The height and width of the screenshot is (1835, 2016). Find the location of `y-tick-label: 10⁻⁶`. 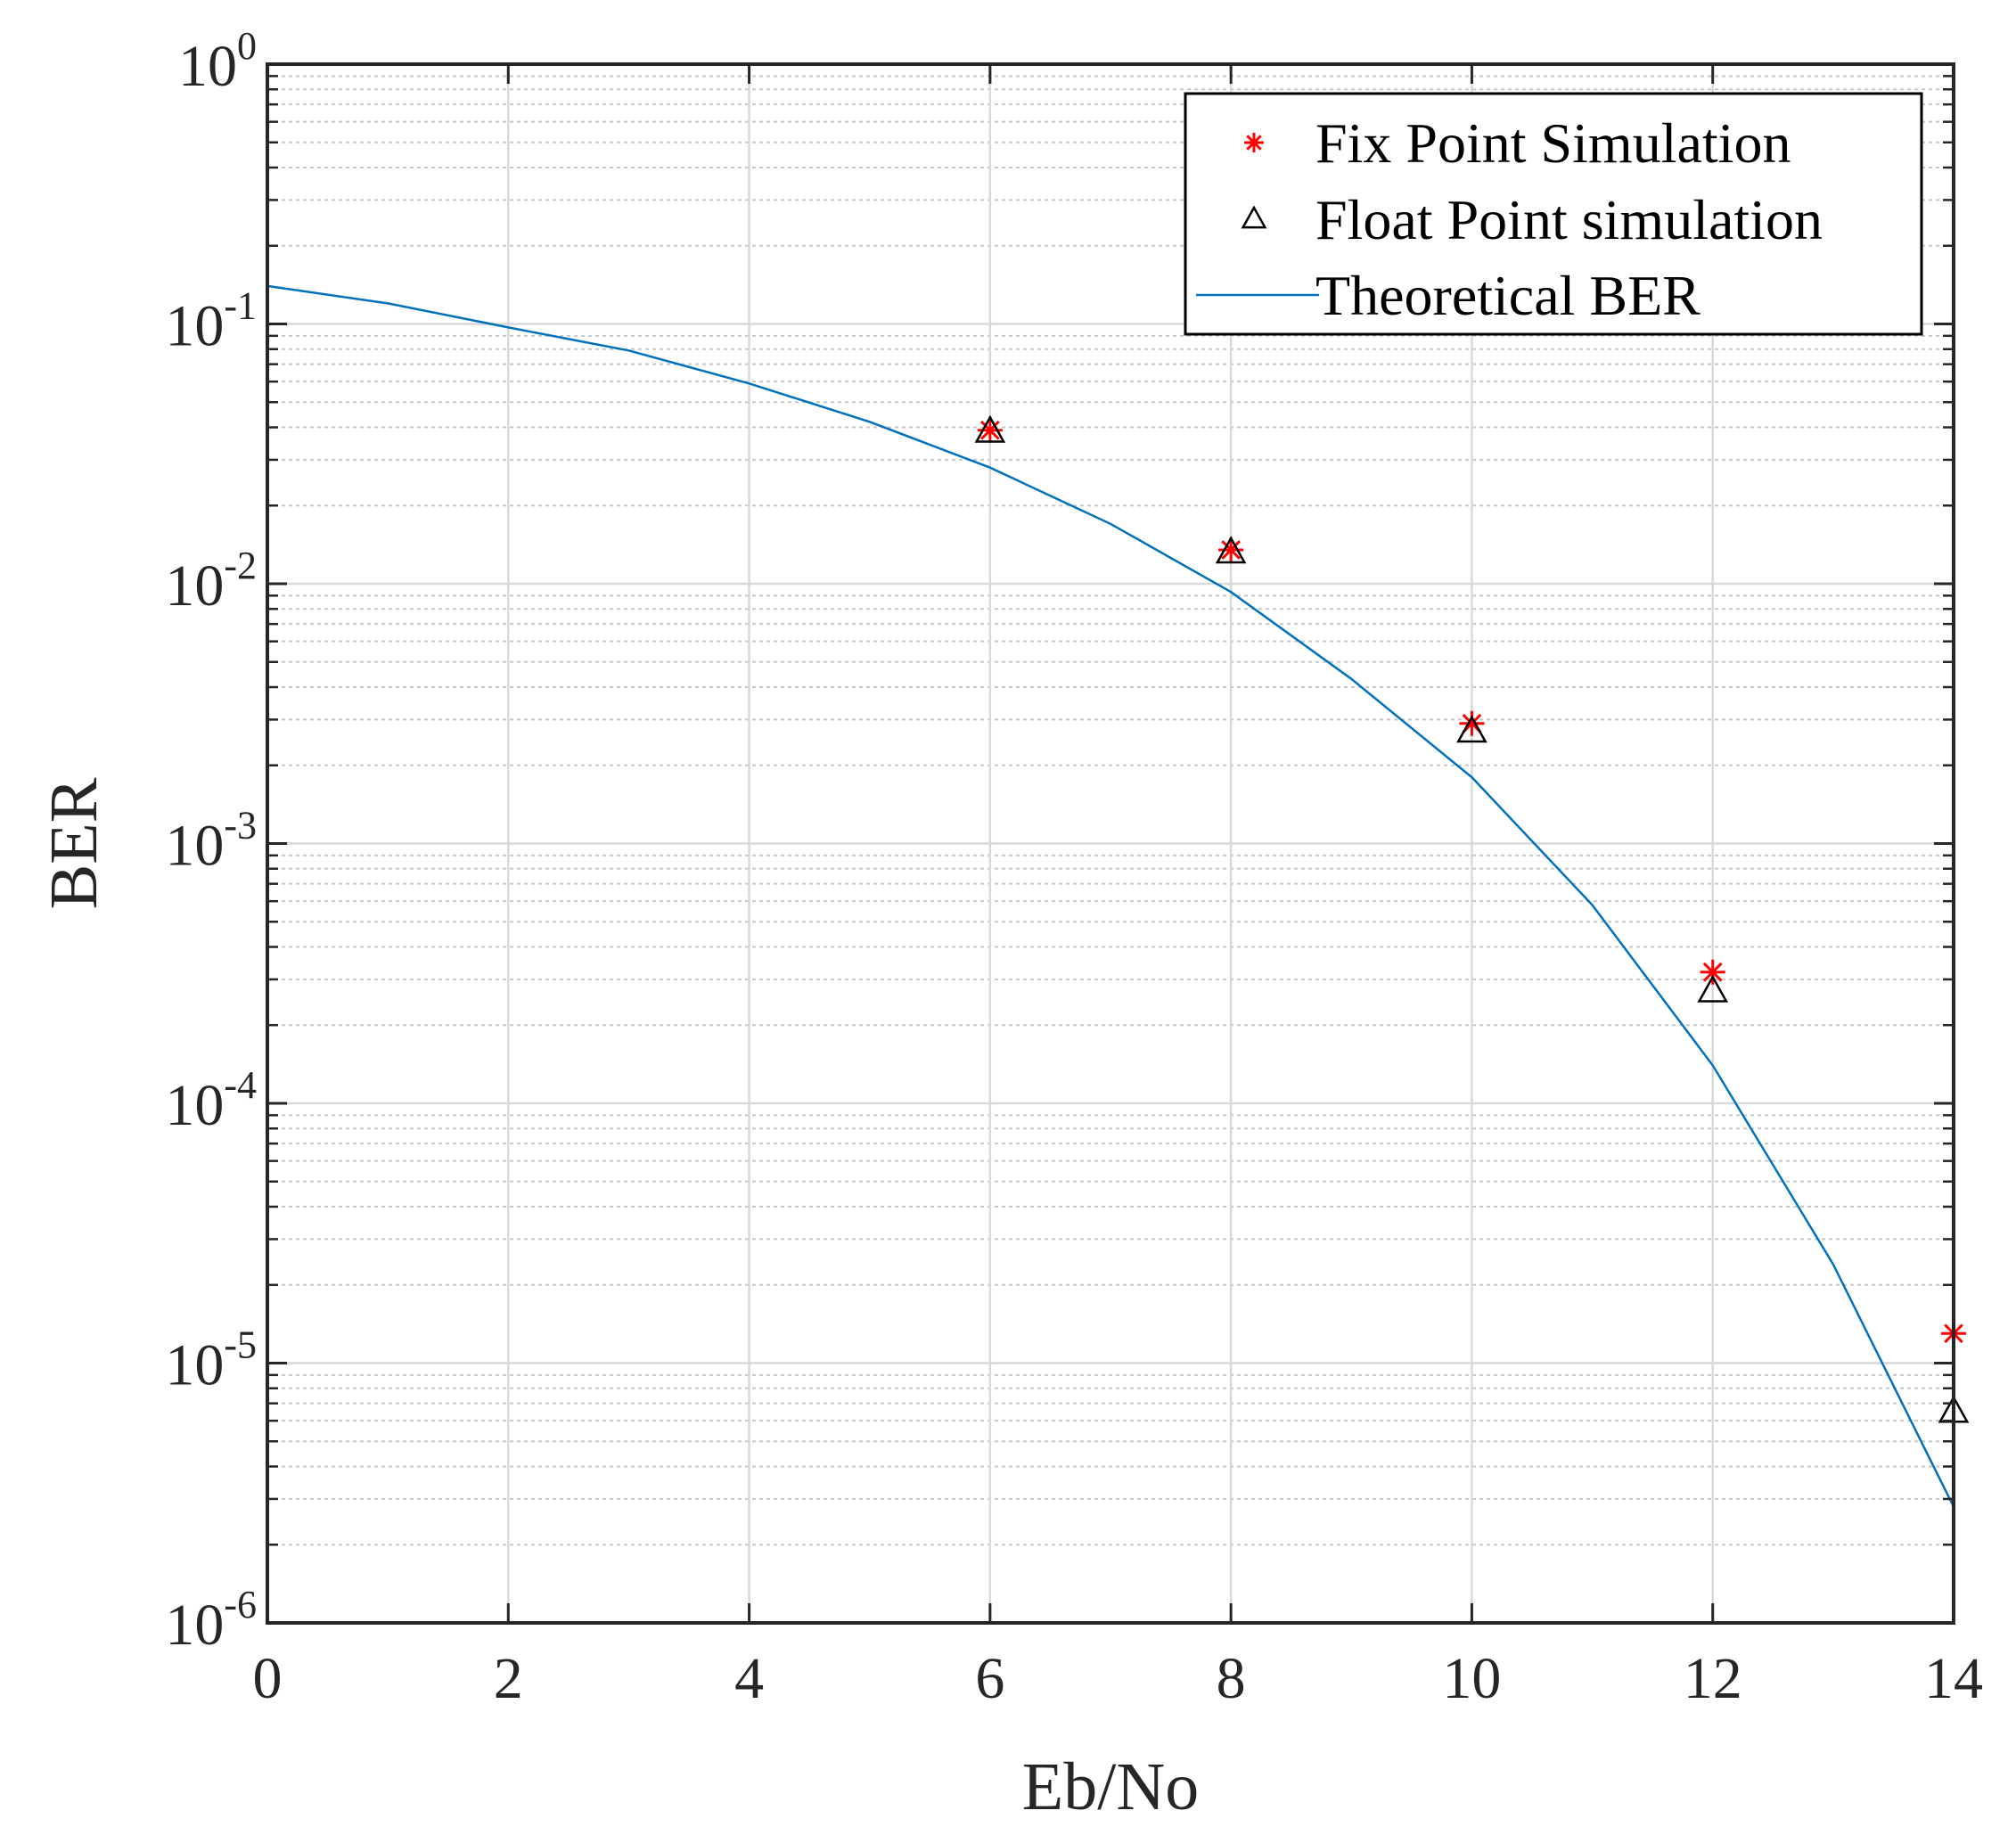

y-tick-label: 10⁻⁶ is located at coordinates (211, 1620).